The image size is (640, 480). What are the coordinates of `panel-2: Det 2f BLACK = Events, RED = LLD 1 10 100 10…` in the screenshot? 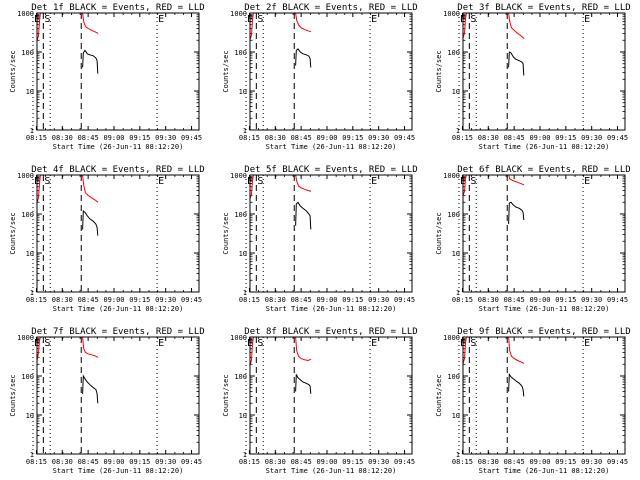 It's located at (320, 77).